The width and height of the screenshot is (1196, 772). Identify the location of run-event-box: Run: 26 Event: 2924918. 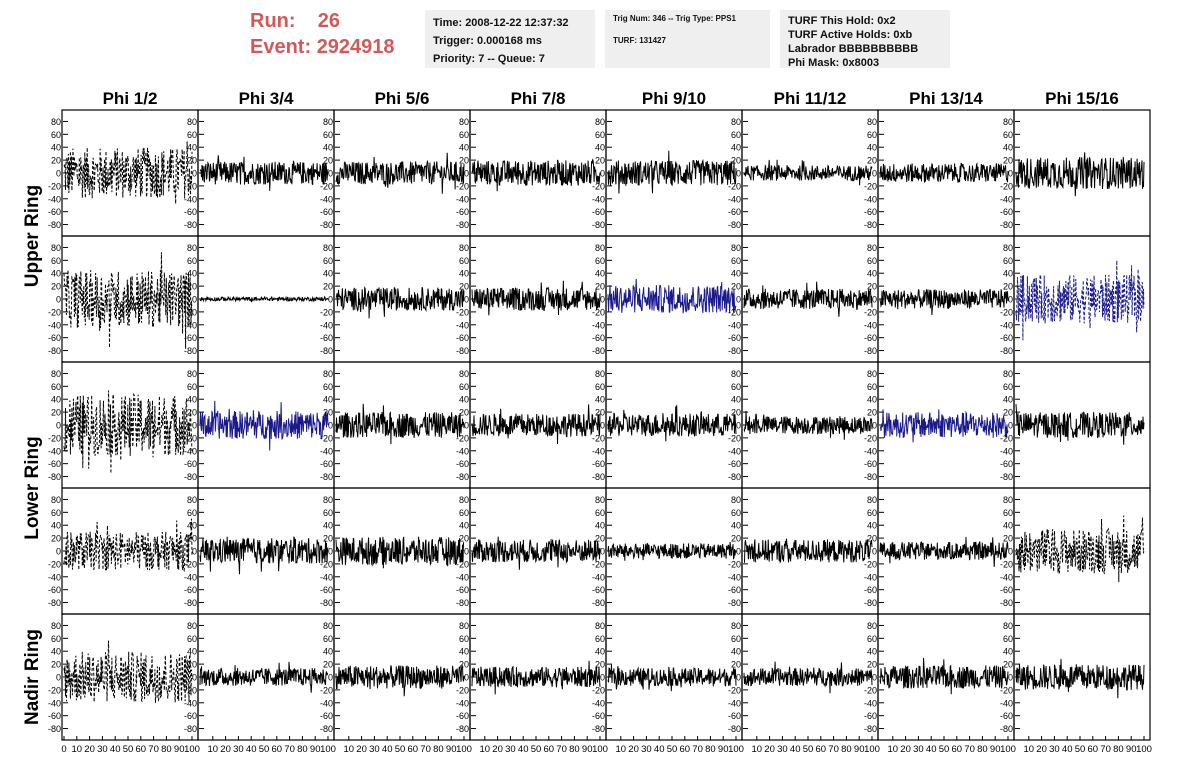
(322, 34).